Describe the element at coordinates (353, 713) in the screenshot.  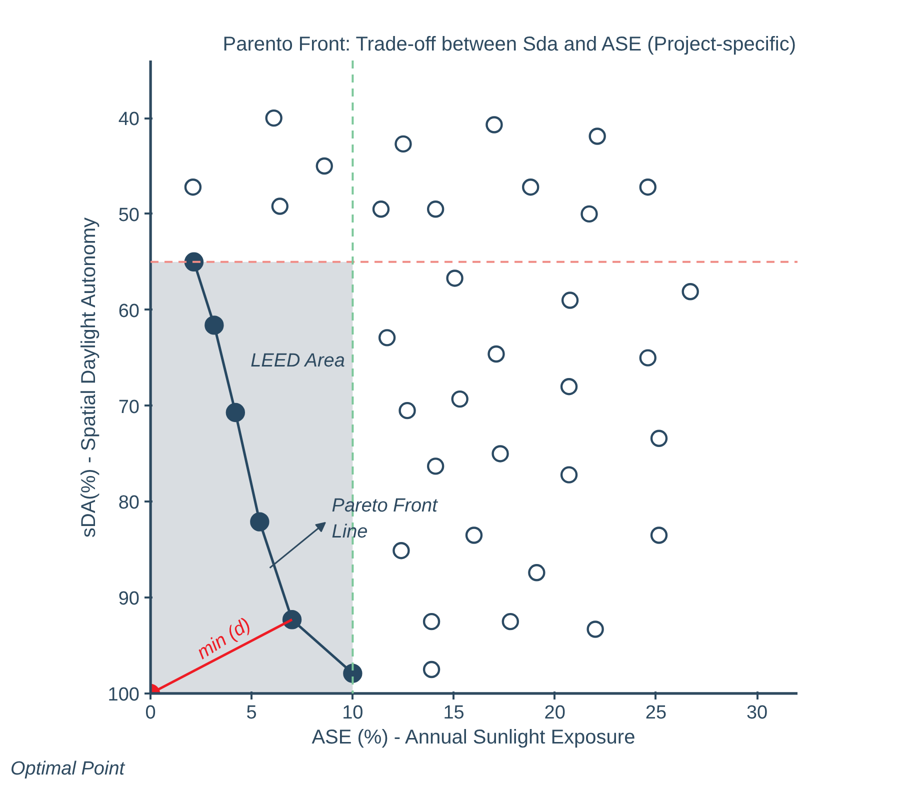
I see `x-tick-label: 10` at that location.